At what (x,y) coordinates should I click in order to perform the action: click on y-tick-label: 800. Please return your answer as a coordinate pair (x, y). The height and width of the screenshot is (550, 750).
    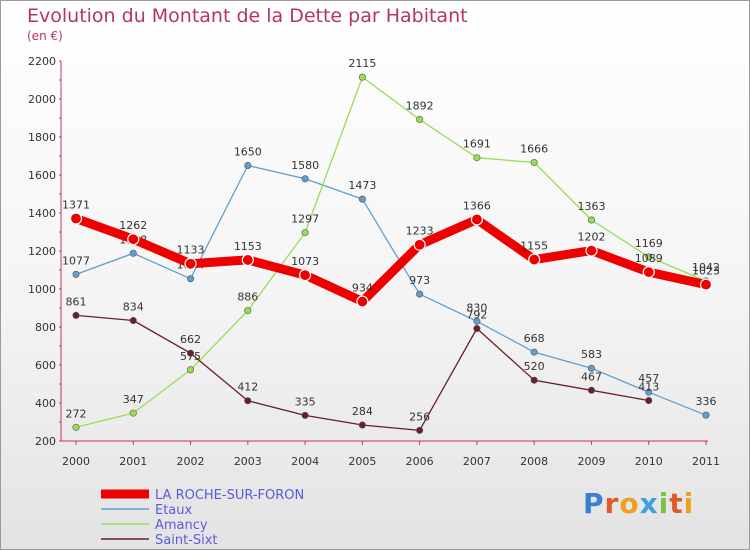
    Looking at the image, I should click on (45, 327).